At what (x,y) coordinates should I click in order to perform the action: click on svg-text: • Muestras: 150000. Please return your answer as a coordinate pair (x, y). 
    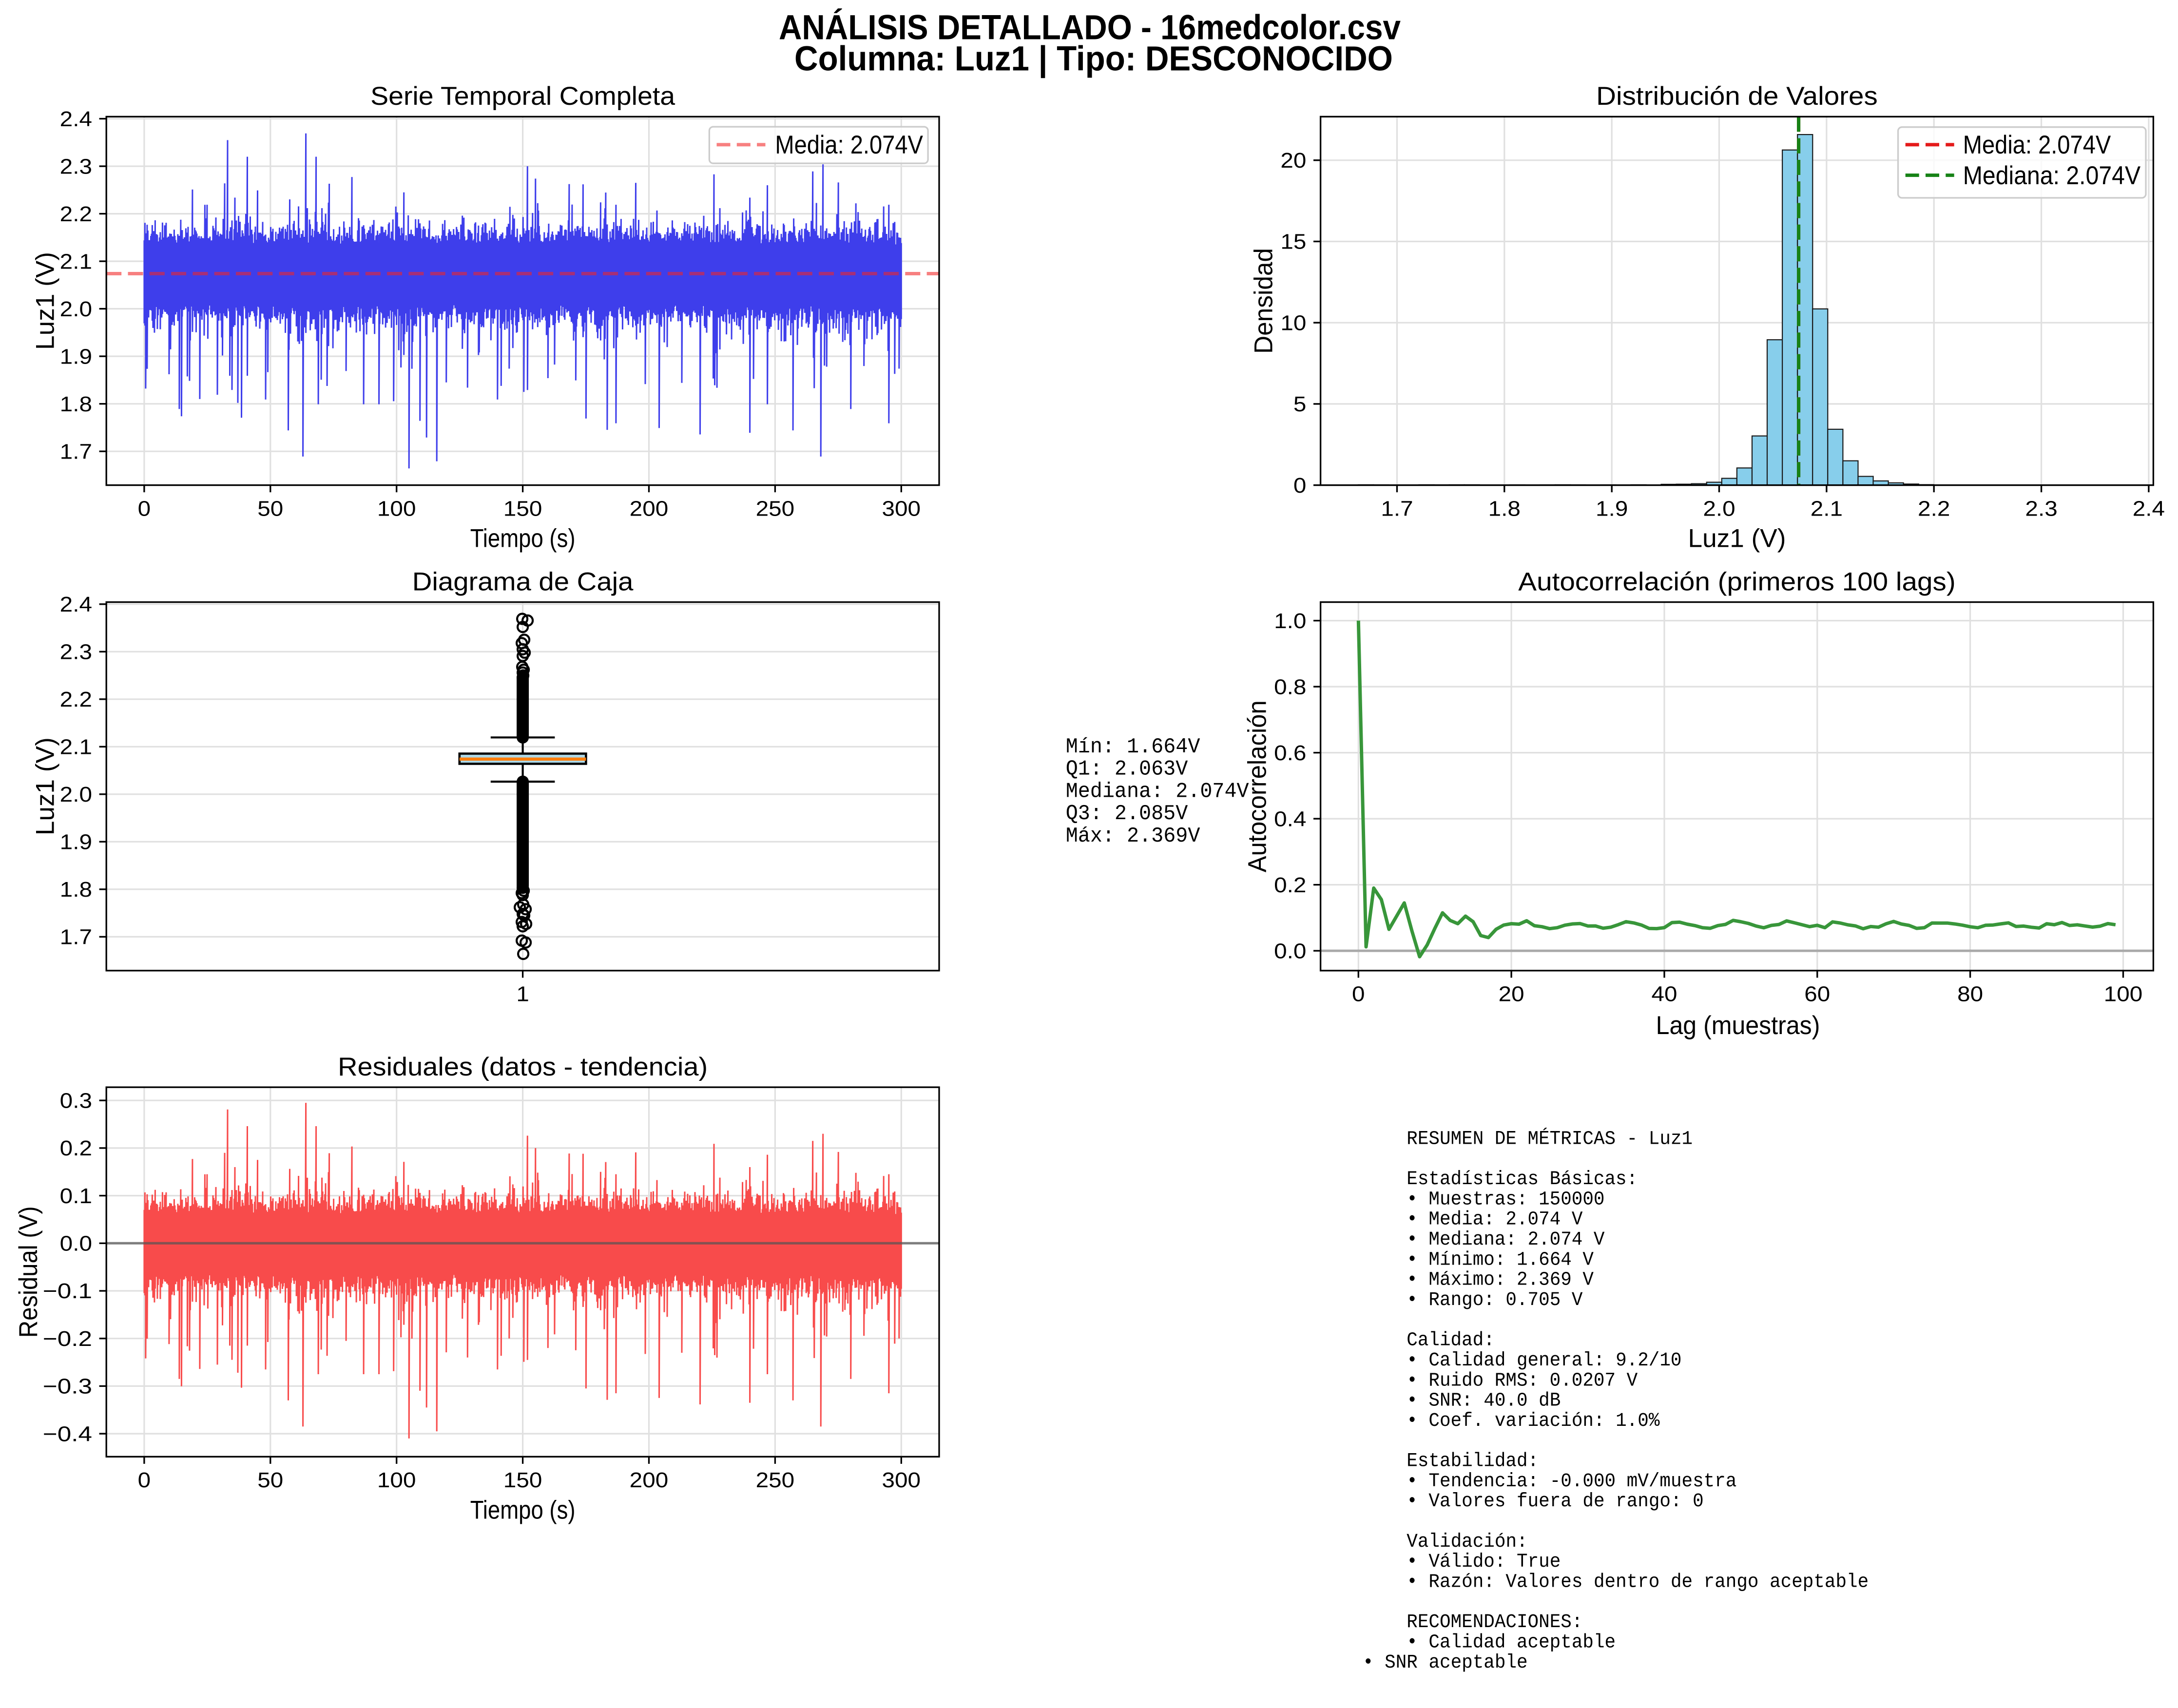
    Looking at the image, I should click on (1484, 1199).